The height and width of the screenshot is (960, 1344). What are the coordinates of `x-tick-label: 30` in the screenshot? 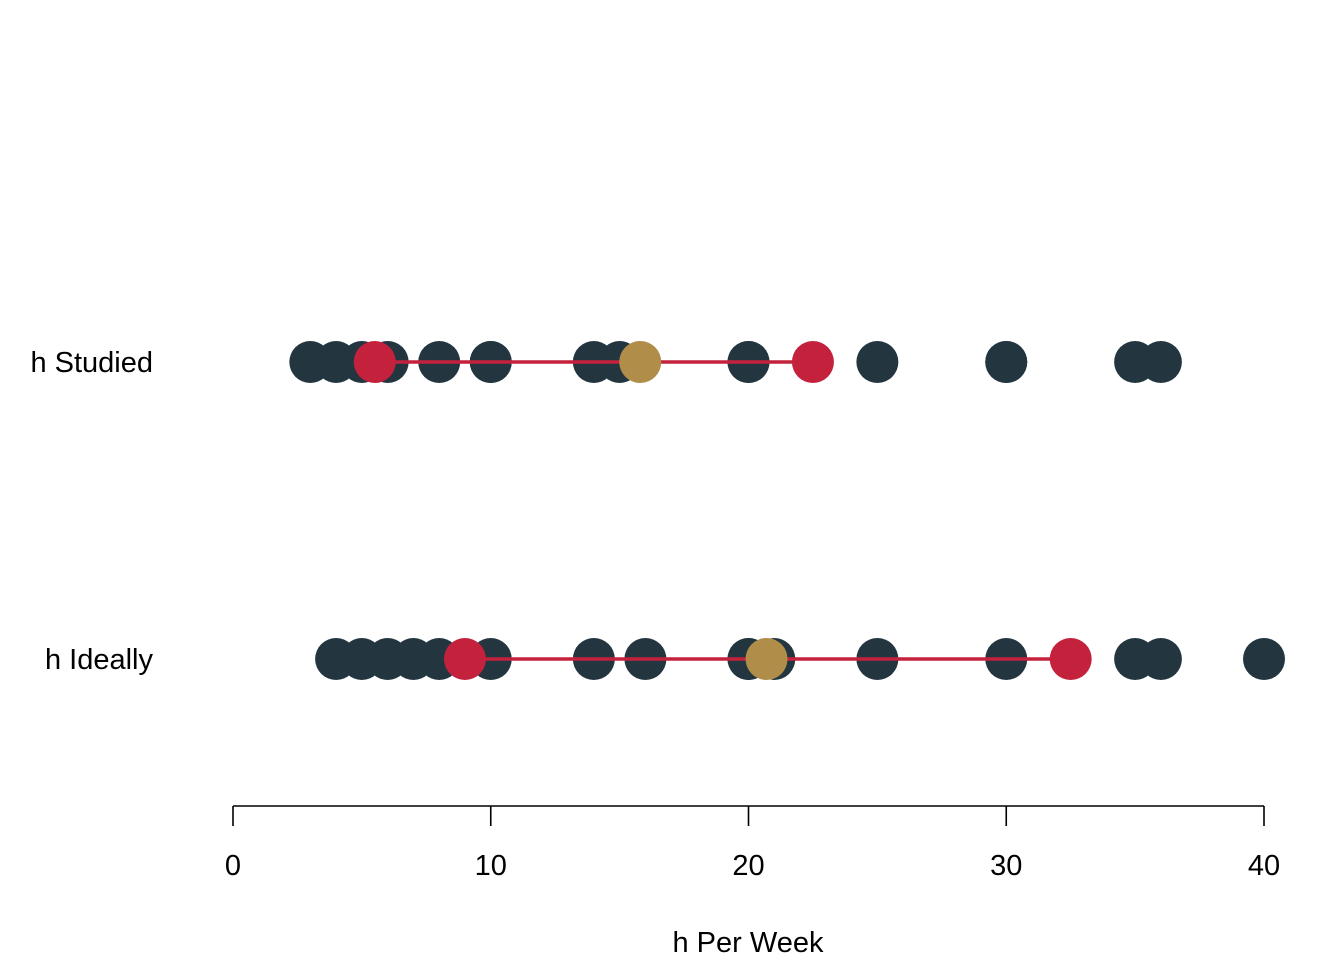 It's located at (1006, 866).